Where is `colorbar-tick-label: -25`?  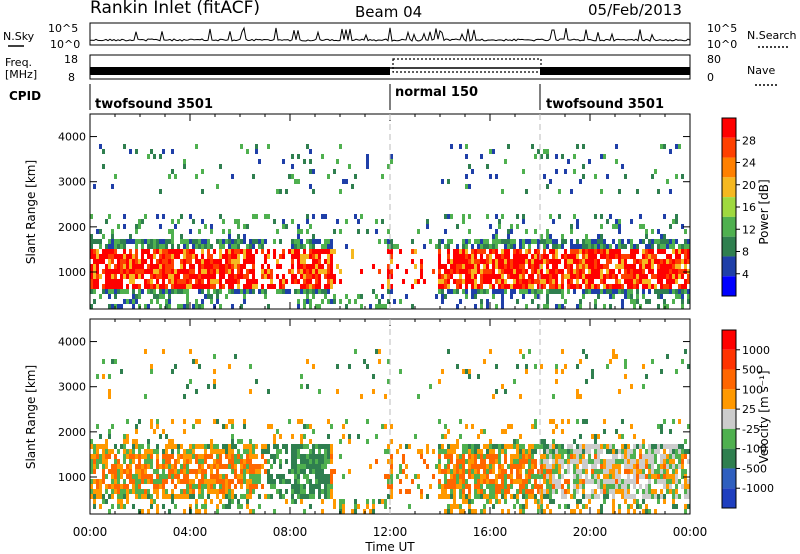 colorbar-tick-label: -25 is located at coordinates (751, 429).